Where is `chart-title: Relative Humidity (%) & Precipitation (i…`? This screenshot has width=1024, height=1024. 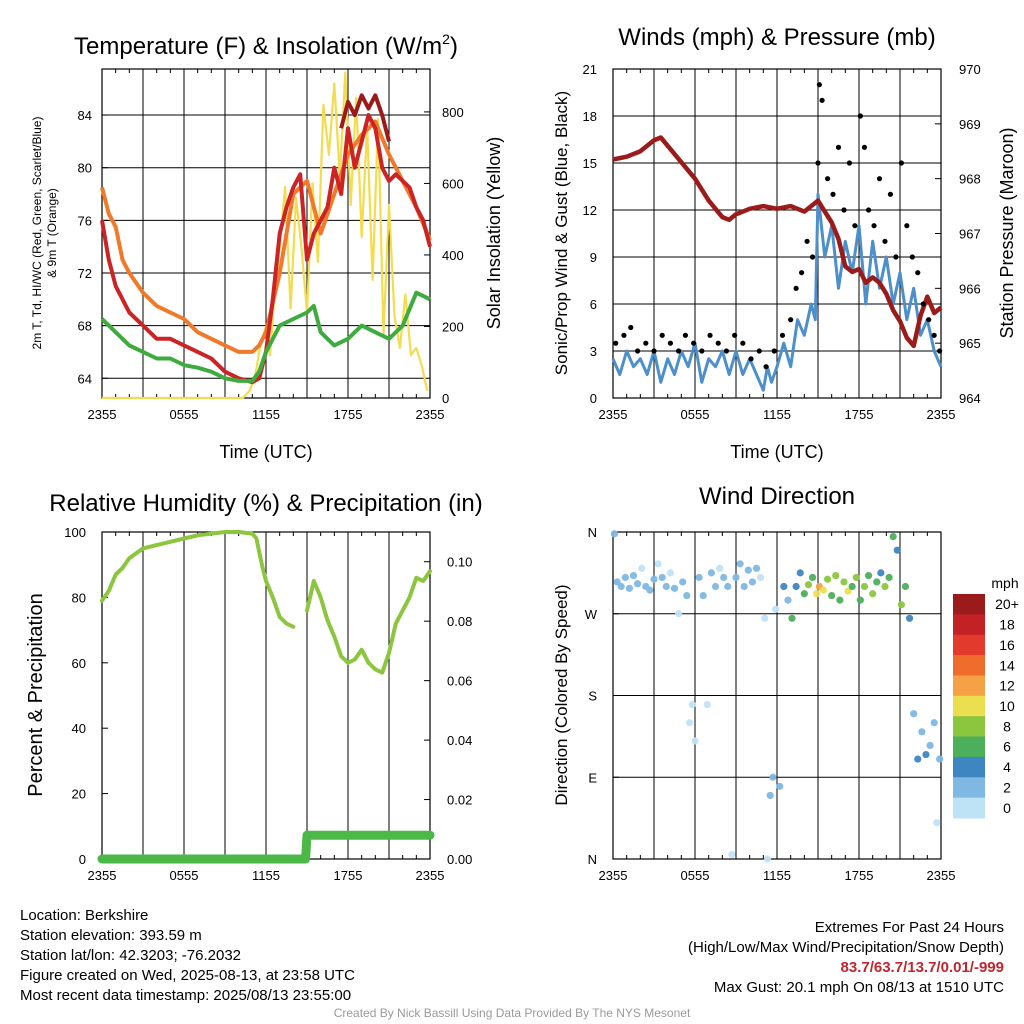 chart-title: Relative Humidity (%) & Precipitation (i… is located at coordinates (265, 503).